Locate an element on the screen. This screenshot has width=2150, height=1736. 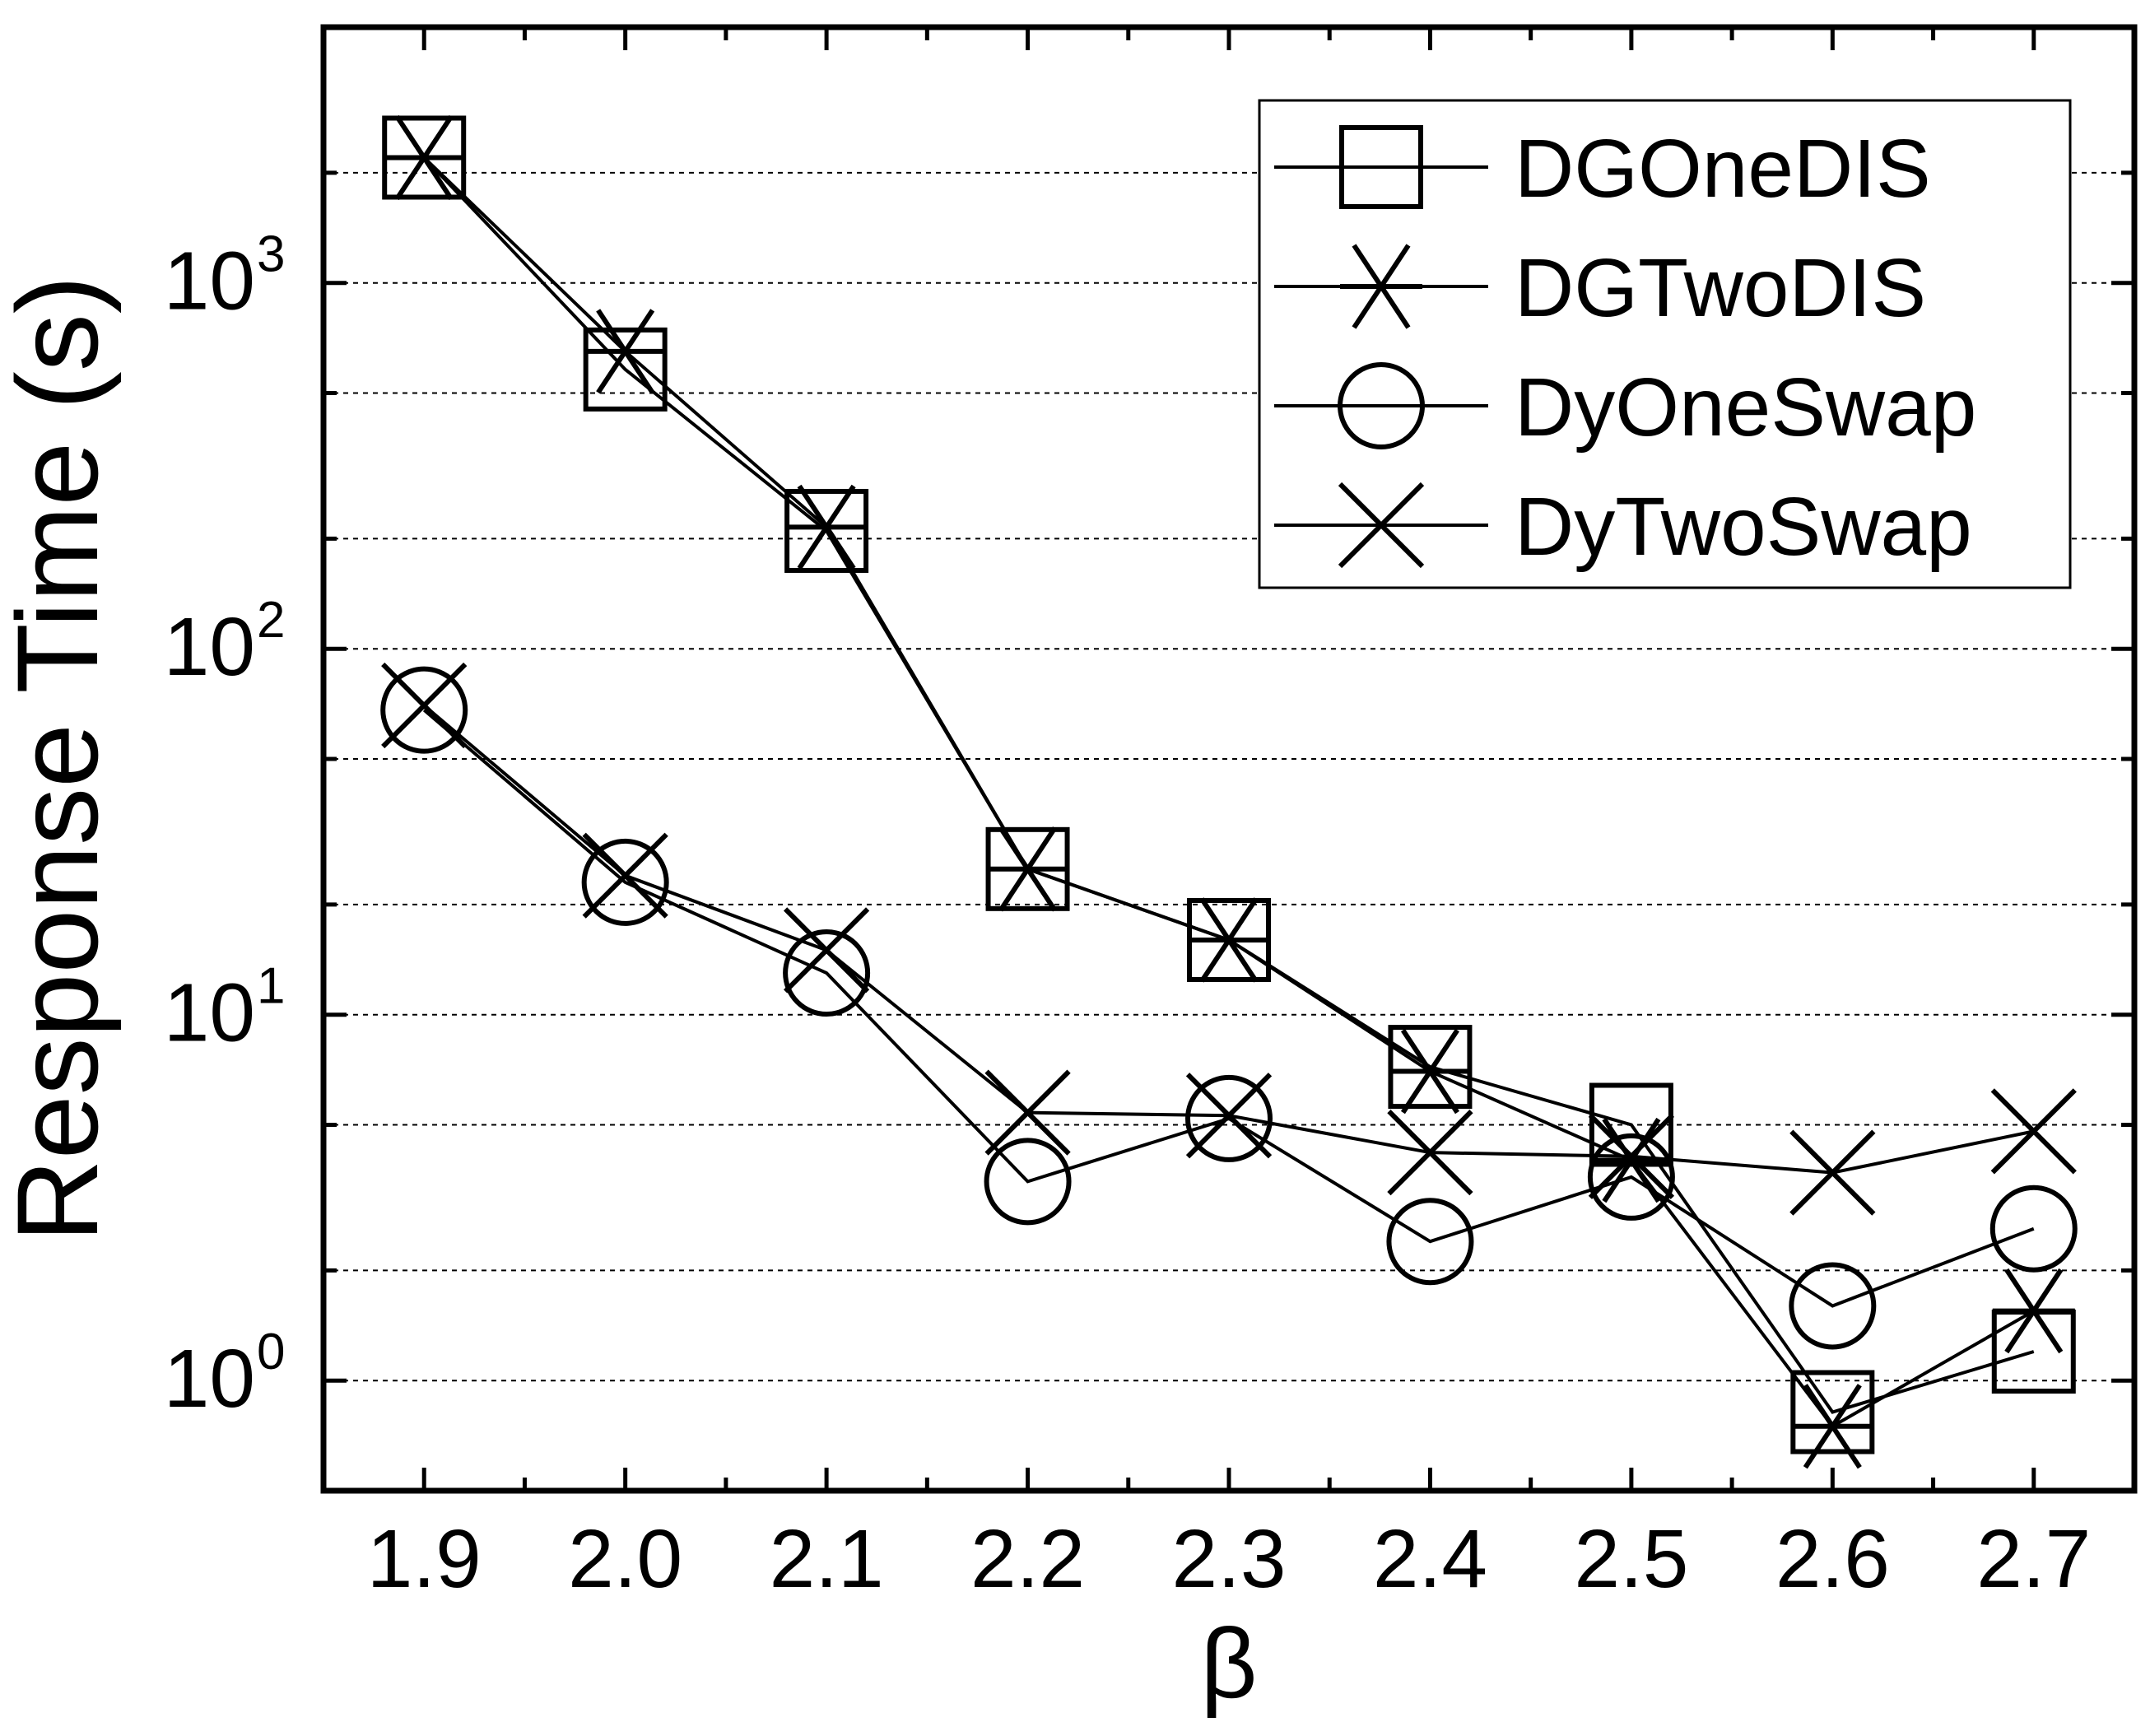
x-tick-label: 2.4 is located at coordinates (1430, 1559).